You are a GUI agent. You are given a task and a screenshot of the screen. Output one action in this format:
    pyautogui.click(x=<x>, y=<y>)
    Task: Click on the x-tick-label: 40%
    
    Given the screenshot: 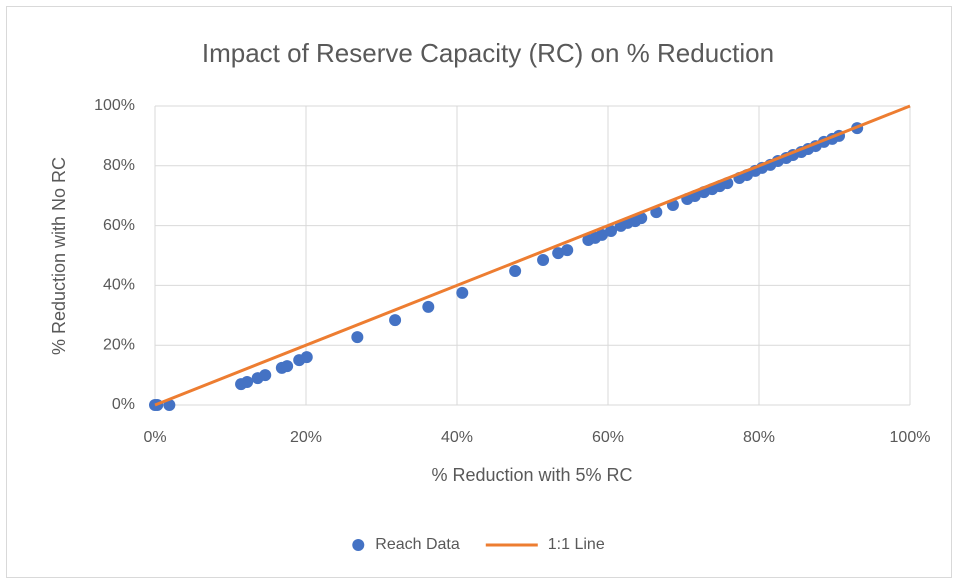 What is the action you would take?
    pyautogui.click(x=457, y=437)
    